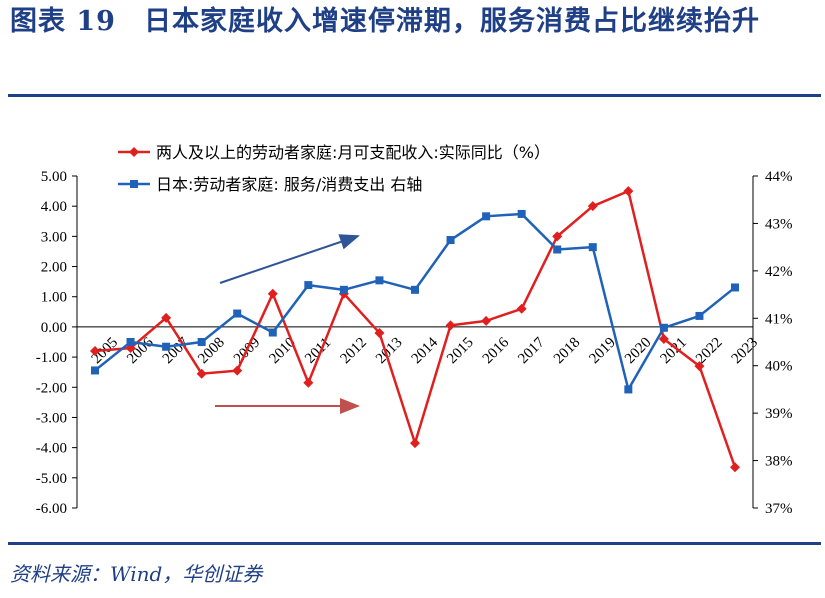  Describe the element at coordinates (385, 21) in the screenshot. I see `figure-title: 图表 19 日本家庭收入增速停滞期，服务消费占比继续抬升` at that location.